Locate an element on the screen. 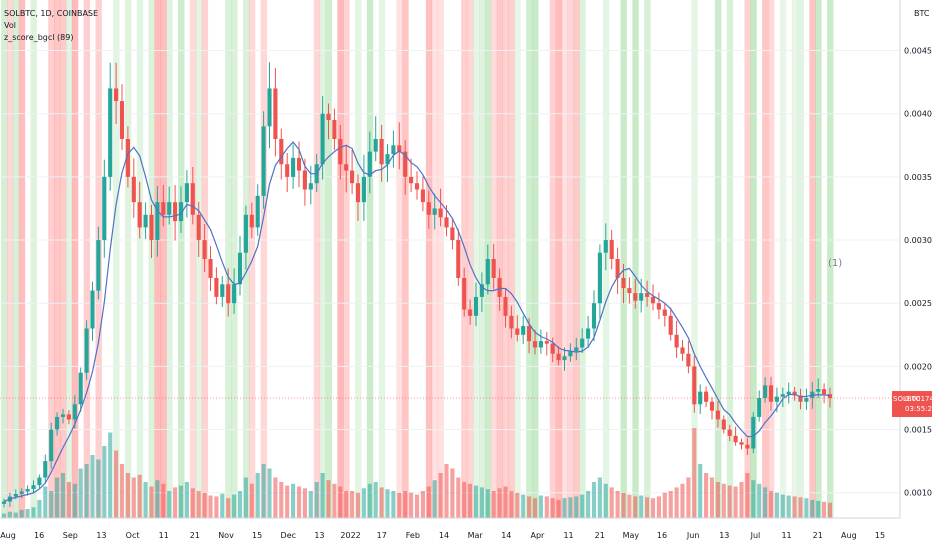 This screenshot has height=550, width=932. time-tick-label: 2022 is located at coordinates (350, 535).